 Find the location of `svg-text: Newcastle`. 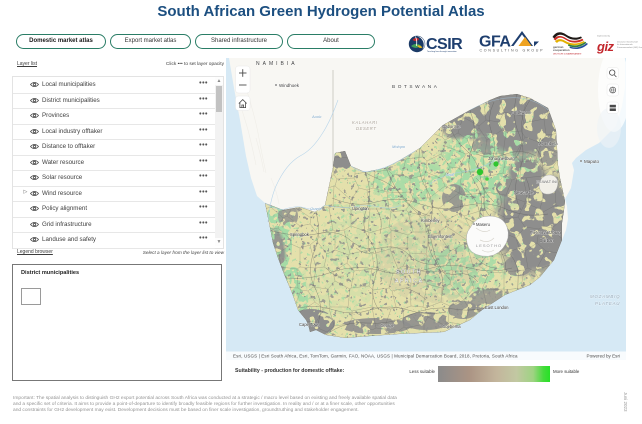

svg-text: Newcastle is located at coordinates (524, 192).